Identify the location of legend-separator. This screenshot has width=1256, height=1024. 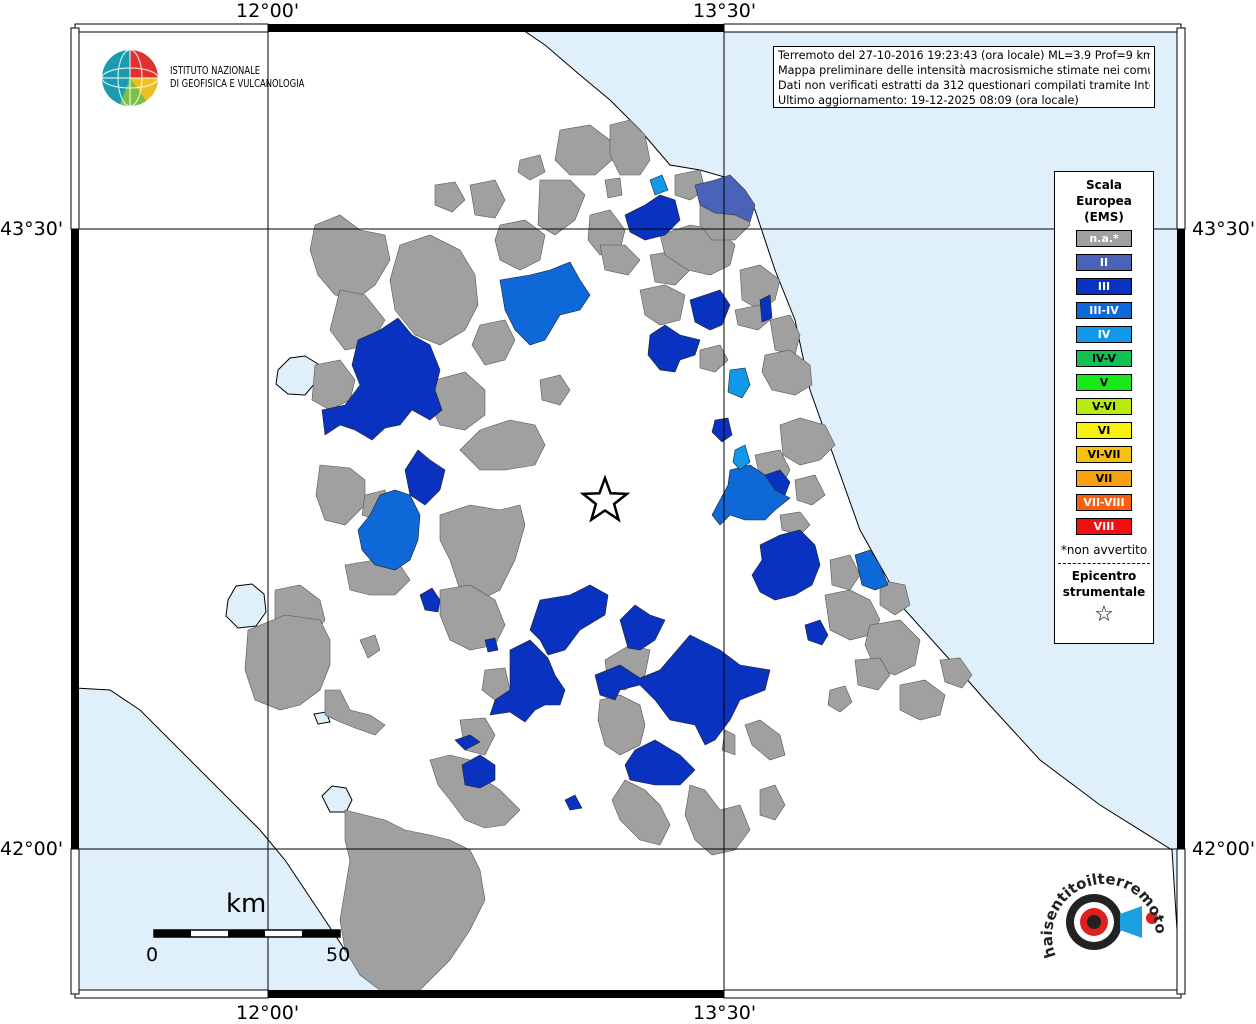
(1104, 563).